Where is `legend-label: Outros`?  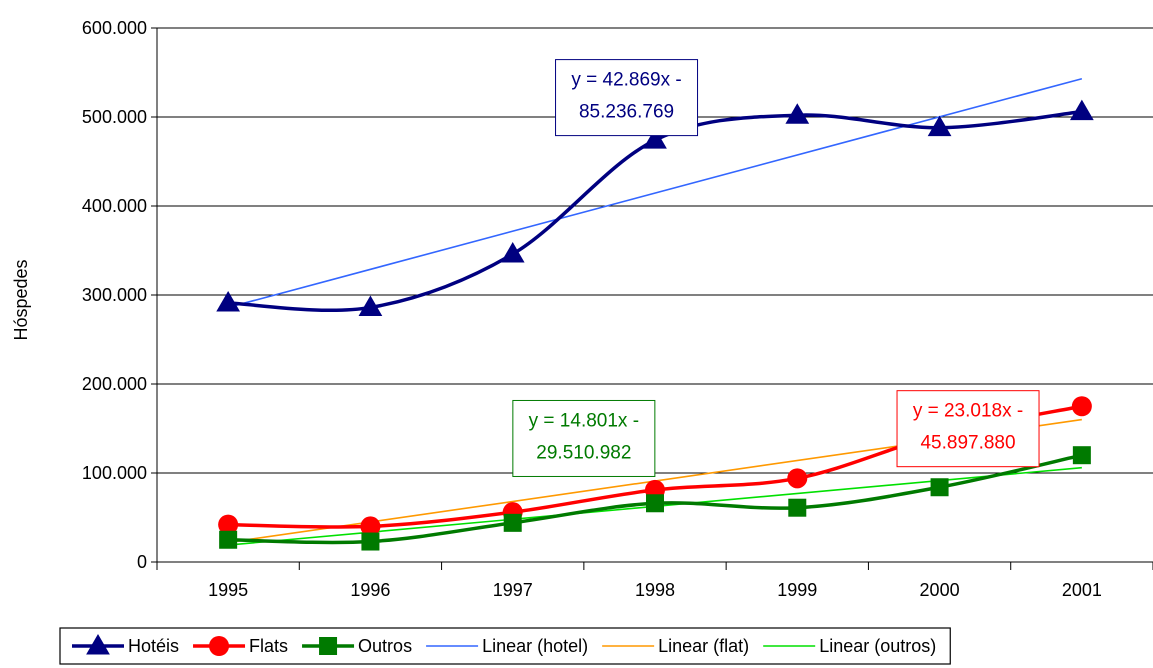 legend-label: Outros is located at coordinates (385, 646).